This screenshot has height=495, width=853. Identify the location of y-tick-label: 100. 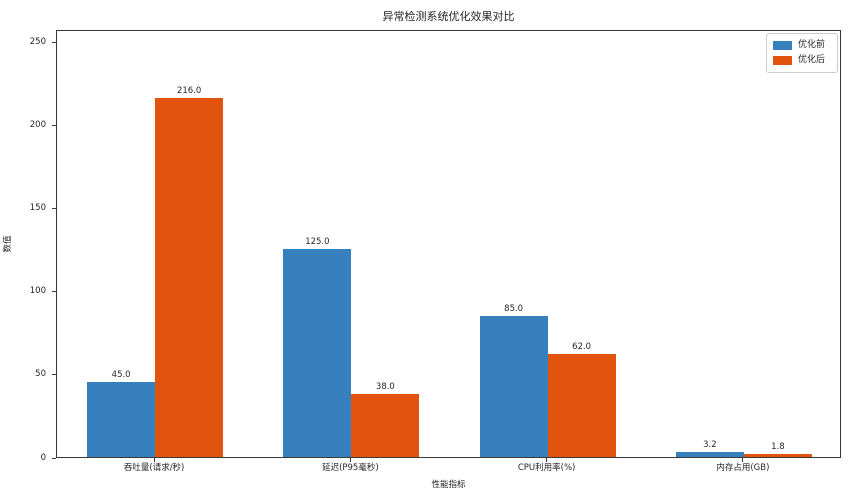
(37, 291).